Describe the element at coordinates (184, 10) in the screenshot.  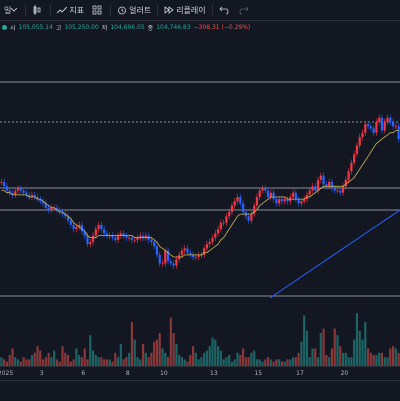
I see `replay-button: 리플레이` at that location.